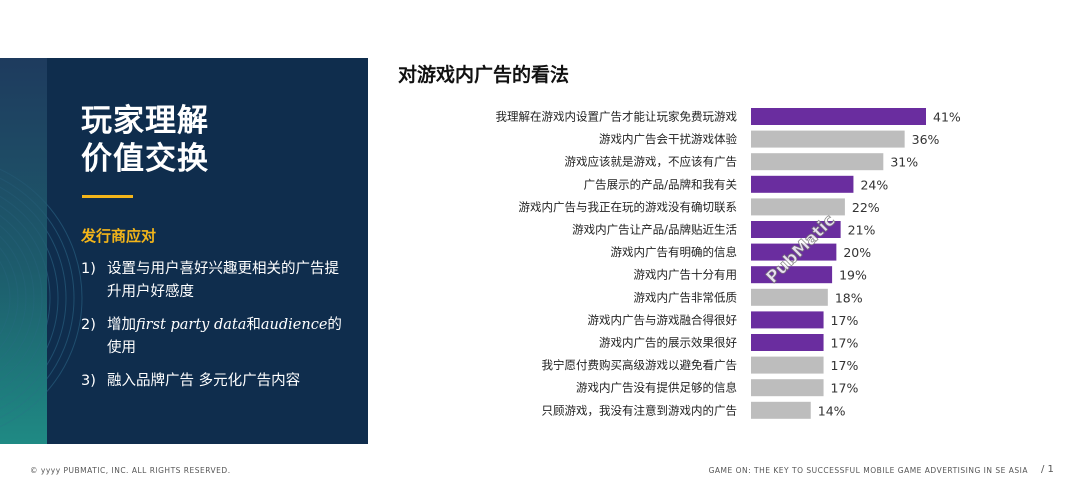 The height and width of the screenshot is (490, 1080). I want to click on list-item: 1) 设置与用户喜好兴趣更相关的广告提升用户好感度, so click(216, 281).